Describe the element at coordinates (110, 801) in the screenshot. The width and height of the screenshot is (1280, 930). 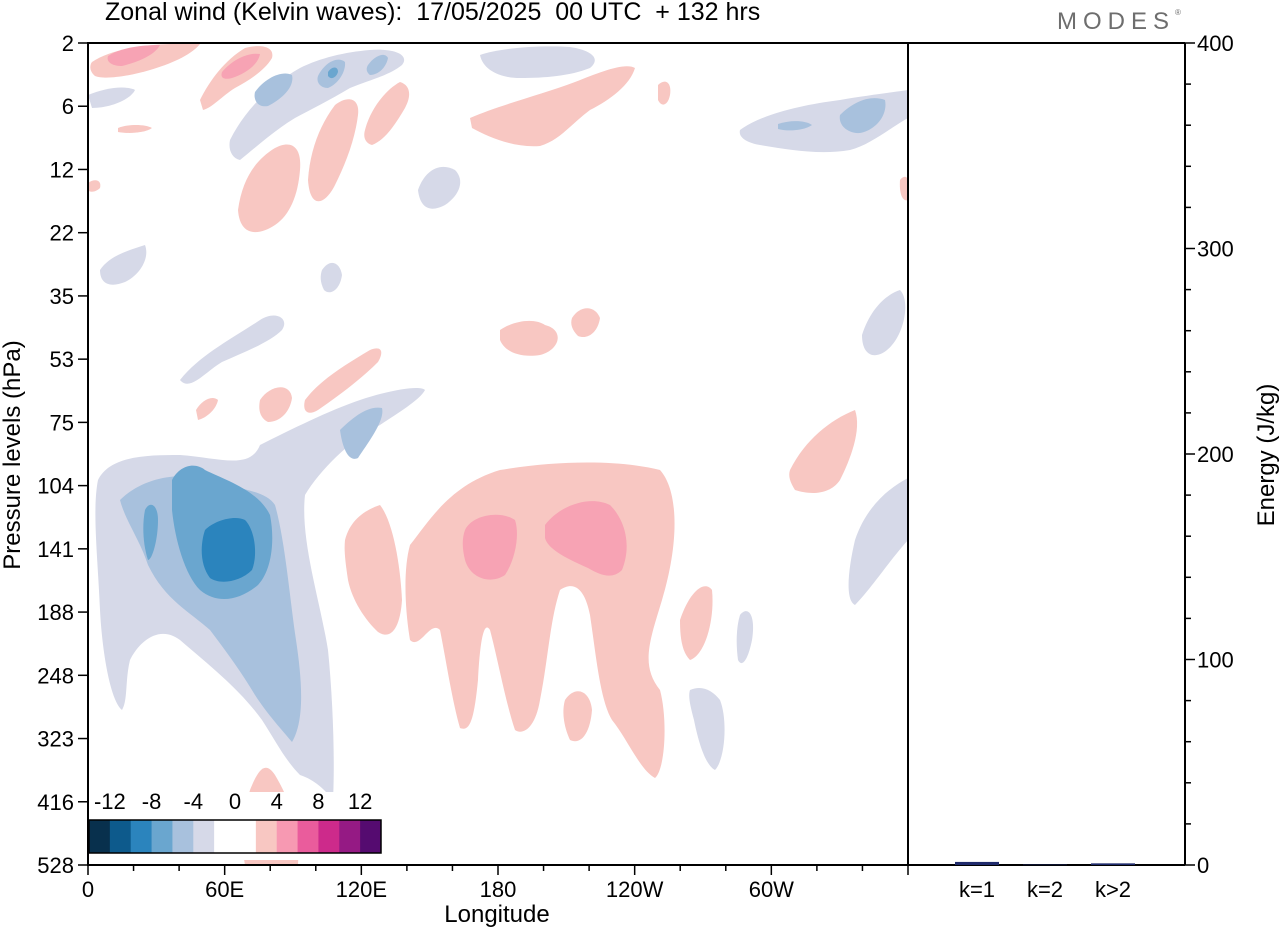
I see `colorbar-label: -12` at that location.